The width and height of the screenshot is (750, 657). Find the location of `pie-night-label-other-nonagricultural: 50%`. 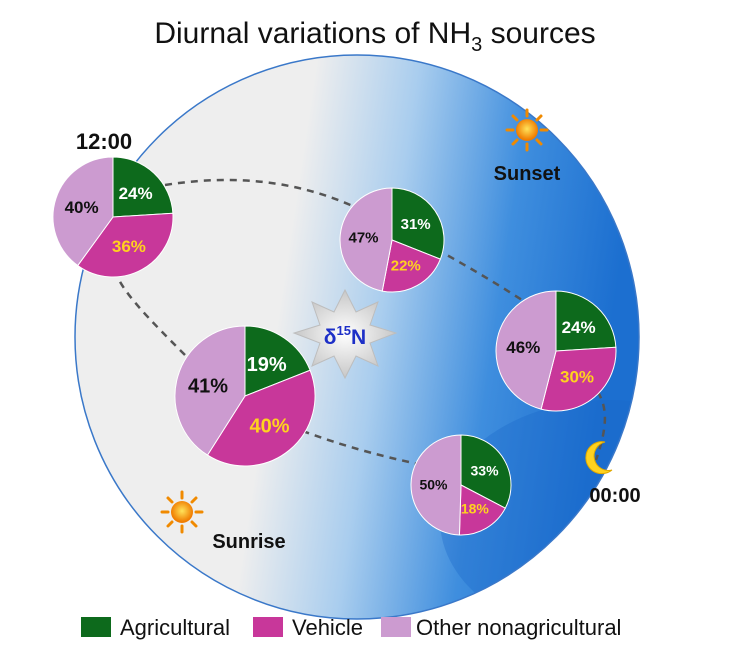

pie-night-label-other-nonagricultural: 50% is located at coordinates (433, 484).